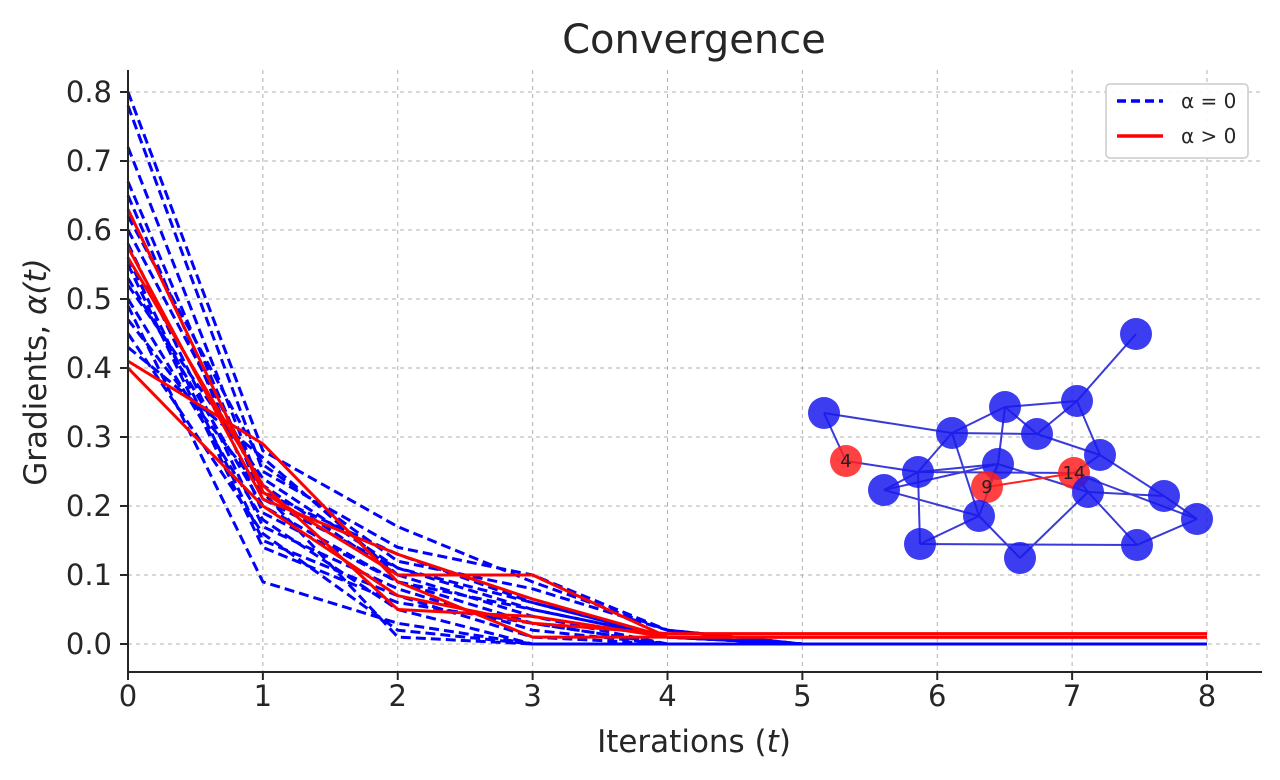  I want to click on x-tick-label: 7, so click(1072, 696).